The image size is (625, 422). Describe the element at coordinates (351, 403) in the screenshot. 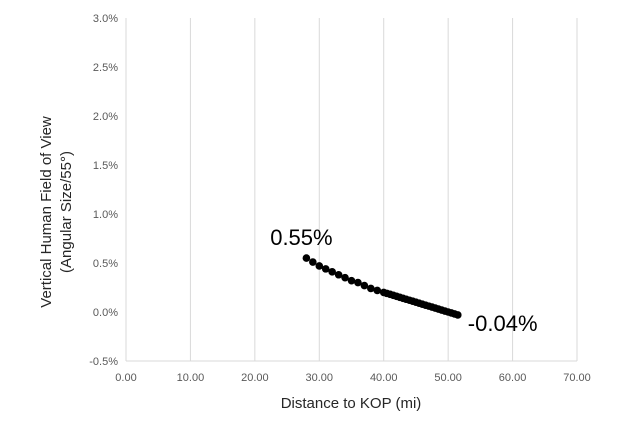

I see `x-axis-title: Distance to KOP (mi)` at that location.